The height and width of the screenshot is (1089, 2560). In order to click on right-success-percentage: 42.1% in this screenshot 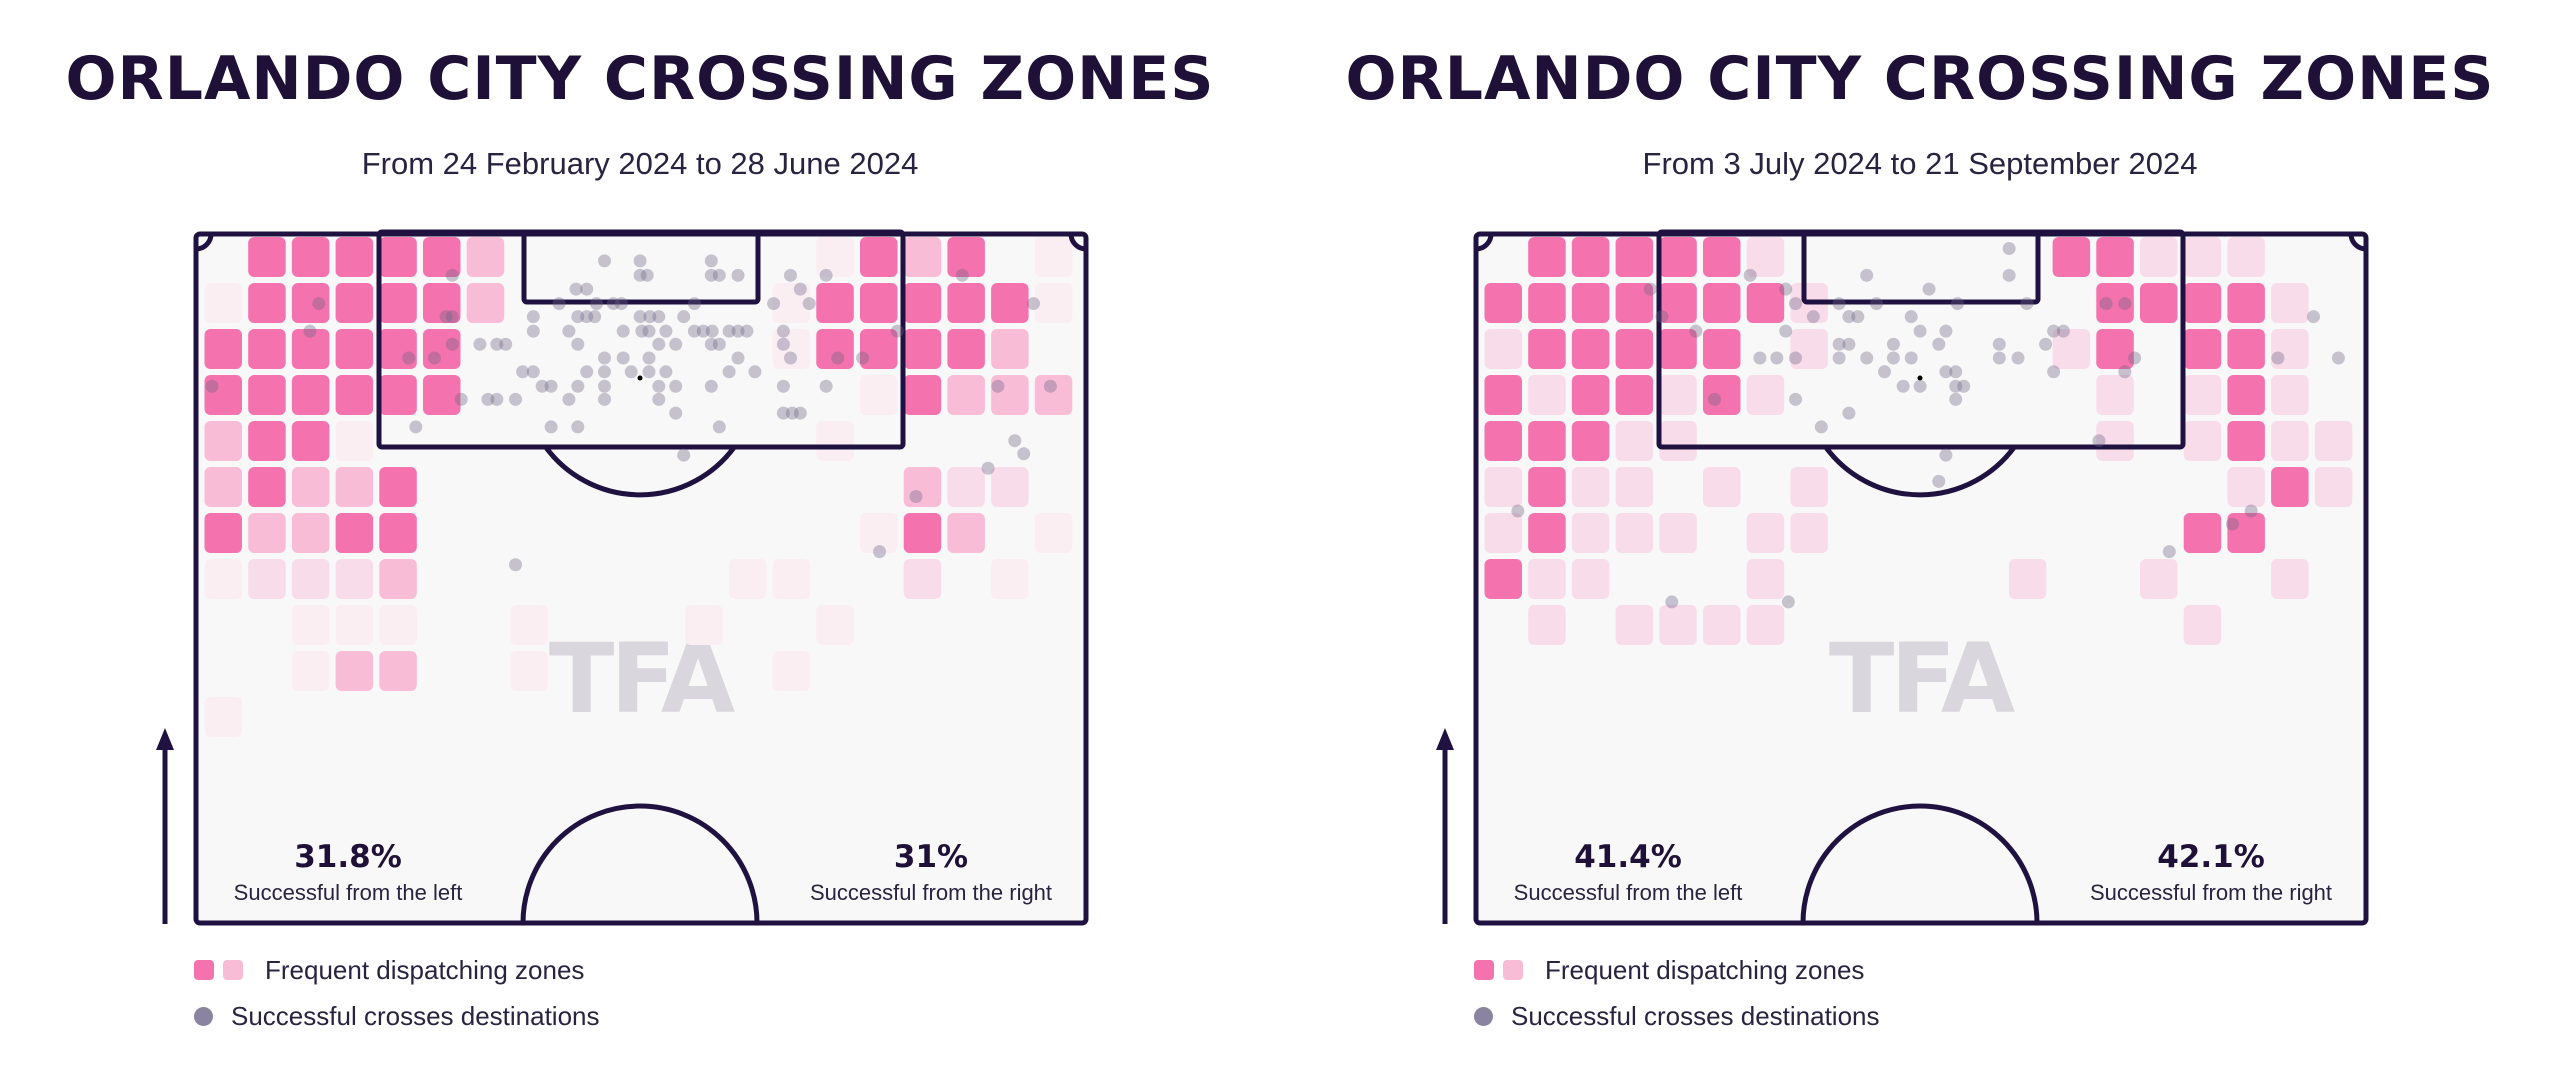, I will do `click(2211, 857)`.